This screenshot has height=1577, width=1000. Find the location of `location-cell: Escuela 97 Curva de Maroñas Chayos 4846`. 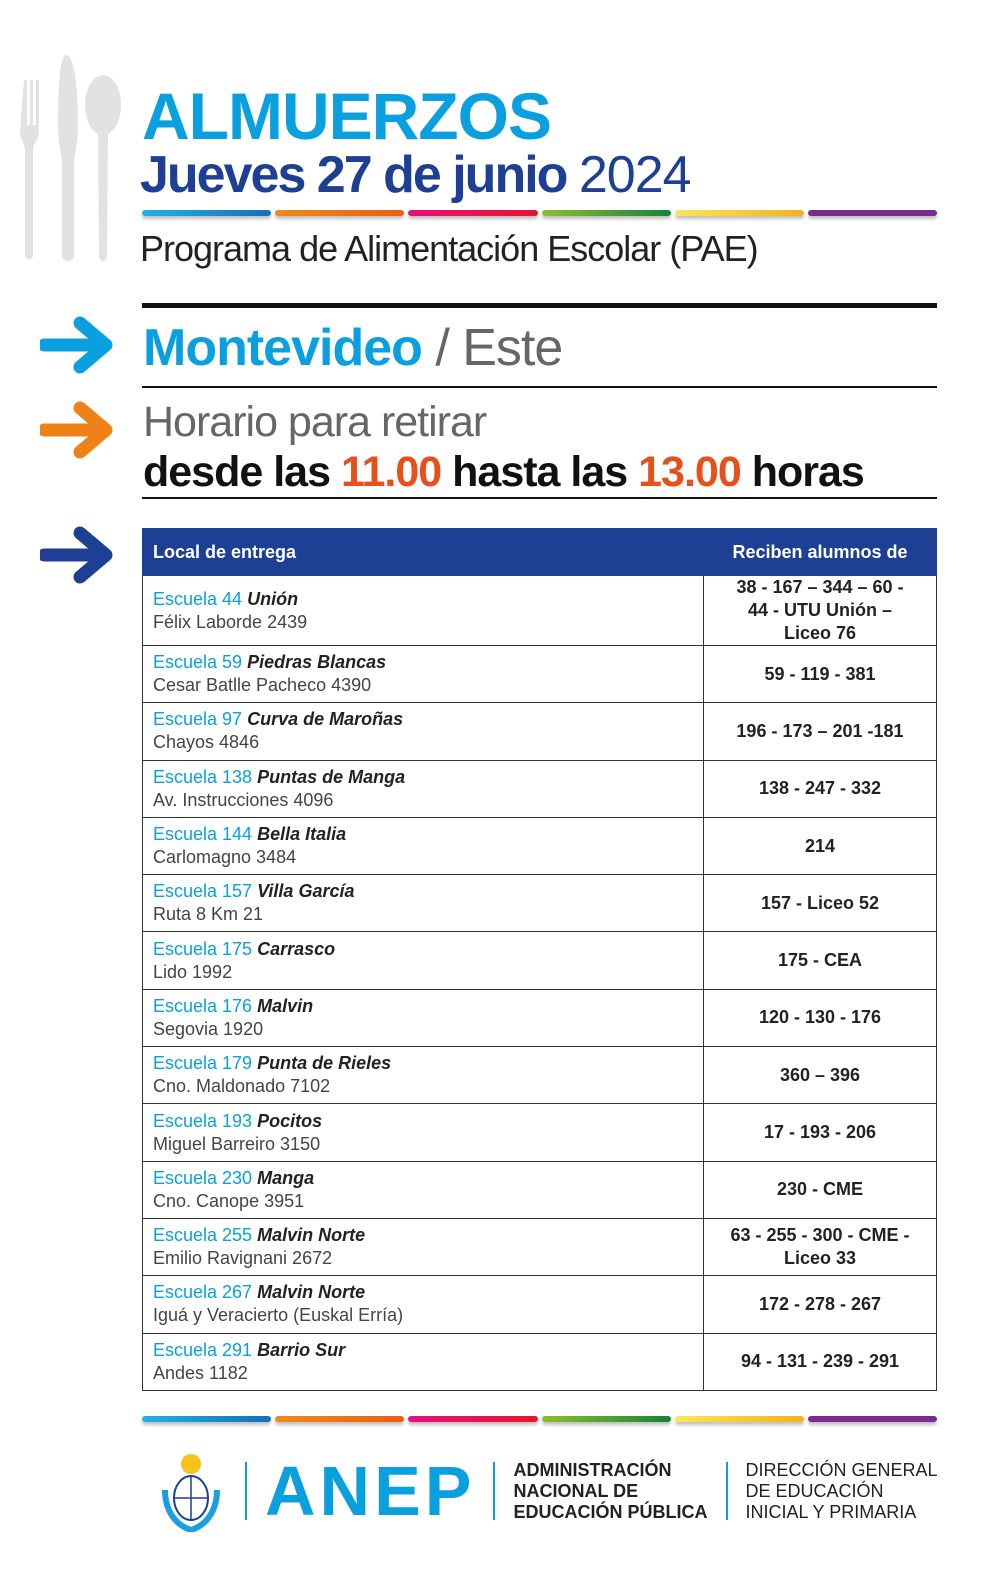

location-cell: Escuela 97 Curva de Maroñas Chayos 4846 is located at coordinates (423, 731).